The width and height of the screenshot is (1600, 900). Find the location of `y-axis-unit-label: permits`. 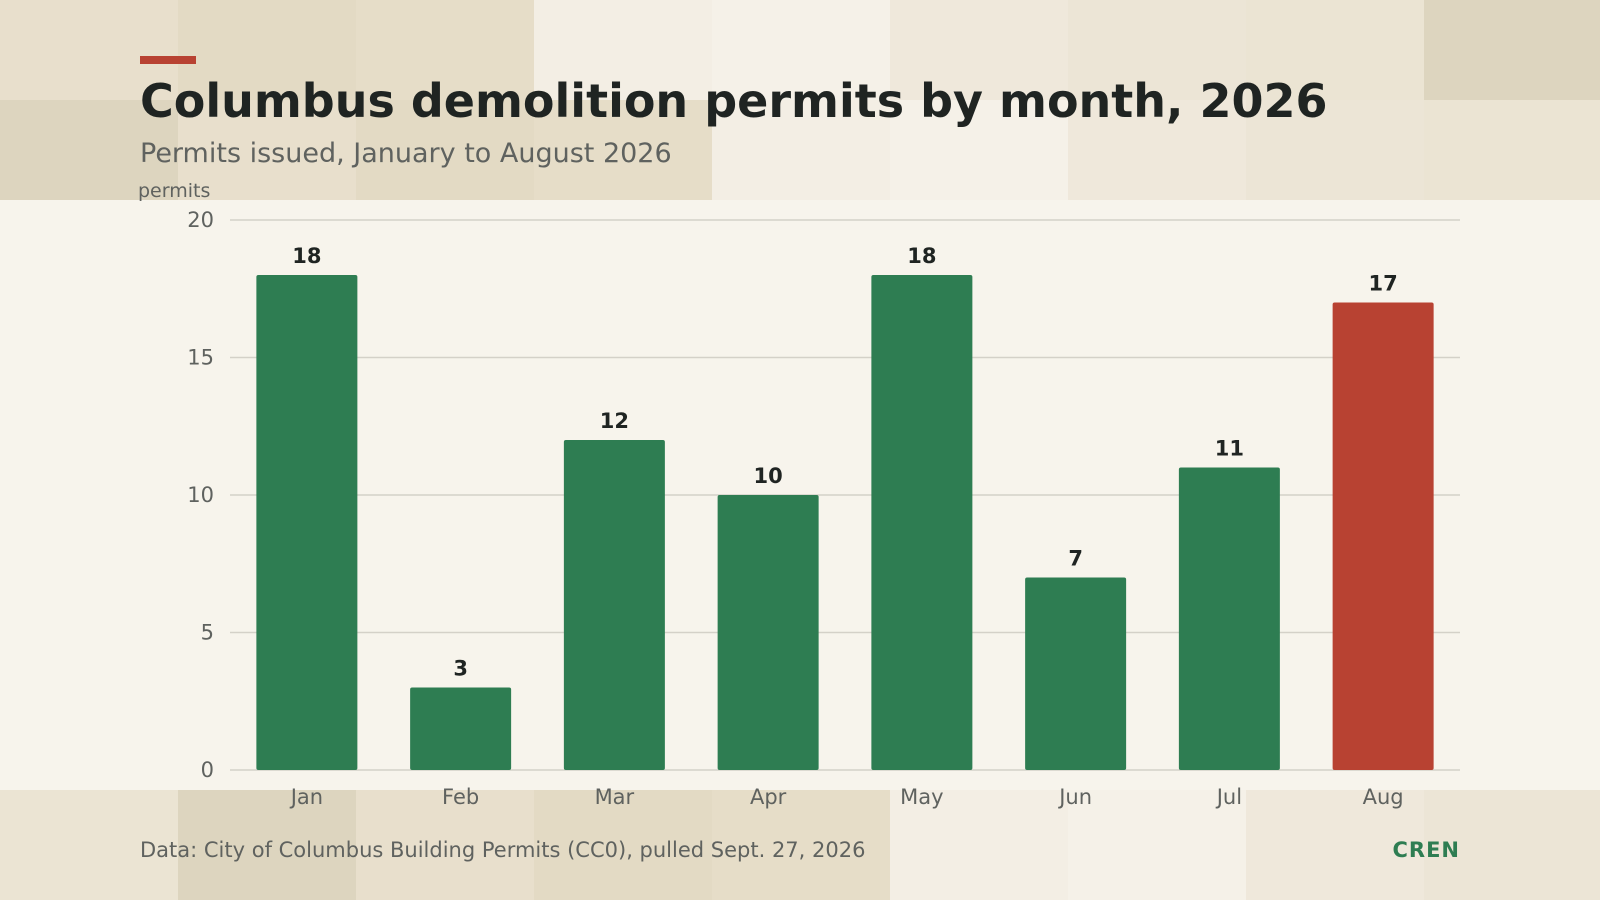

y-axis-unit-label: permits is located at coordinates (174, 191).